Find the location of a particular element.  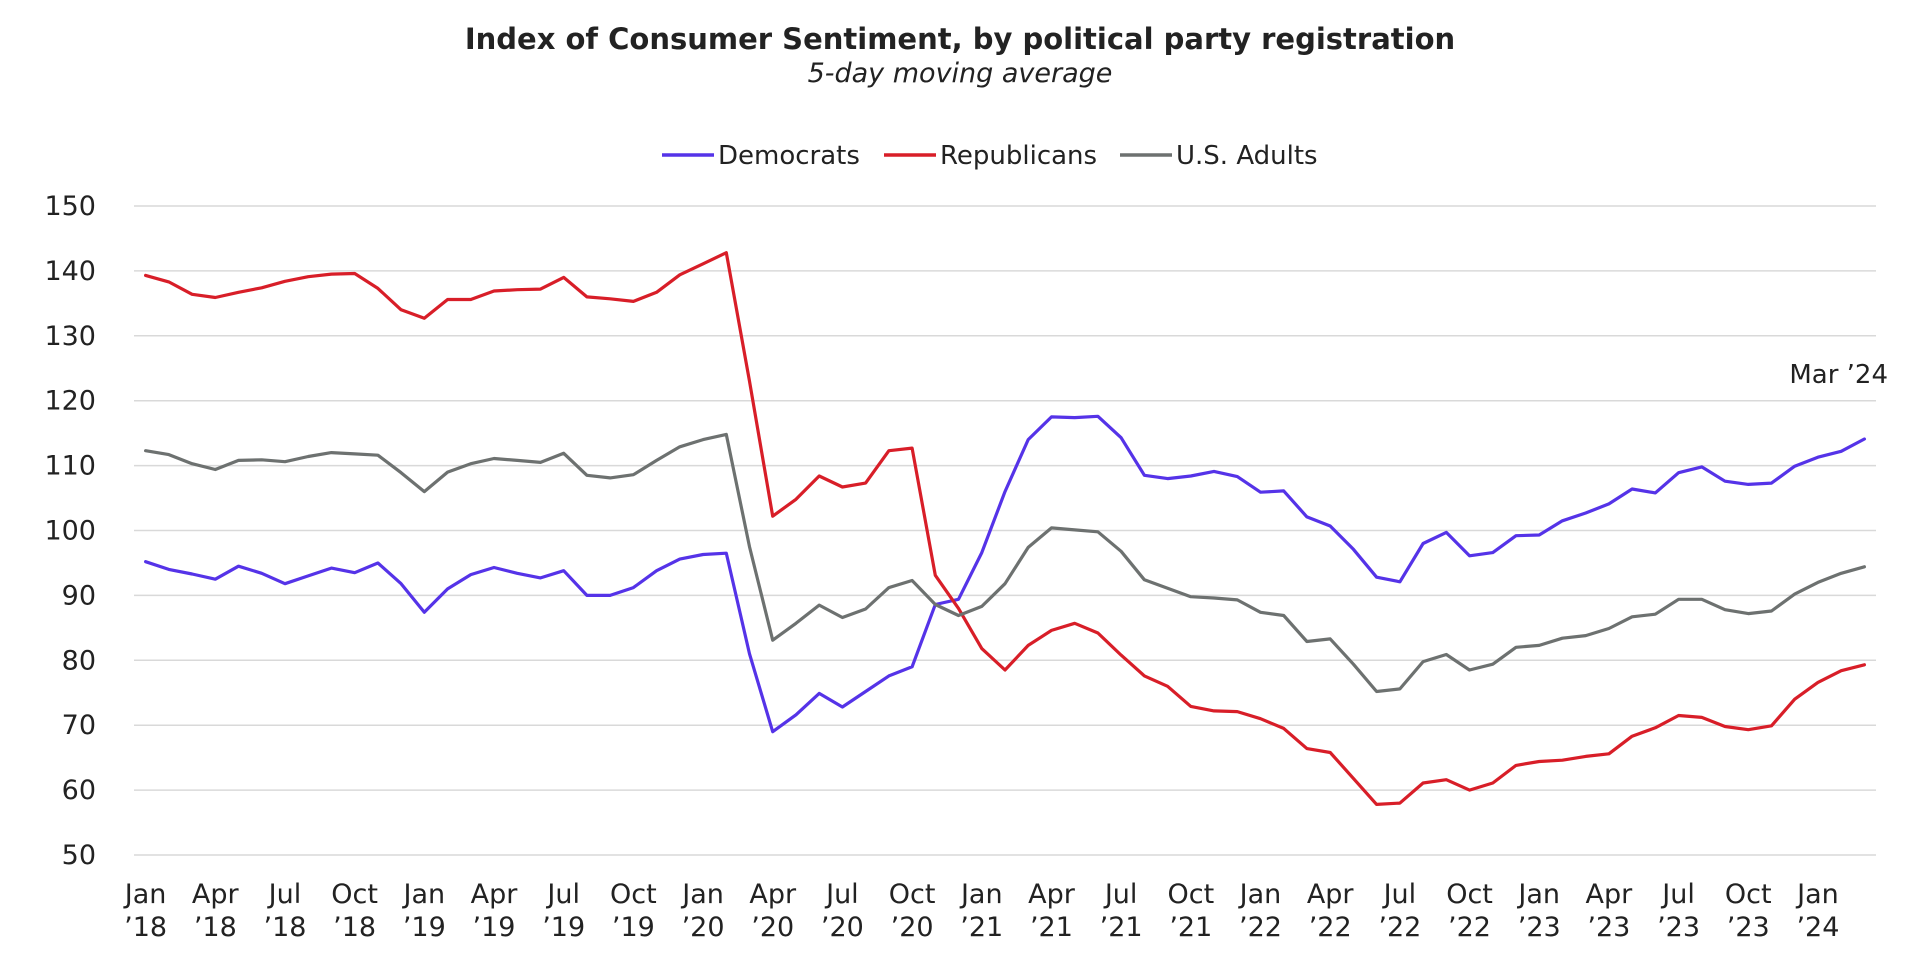

x-tick-label-month-5: Apr is located at coordinates (495, 894).